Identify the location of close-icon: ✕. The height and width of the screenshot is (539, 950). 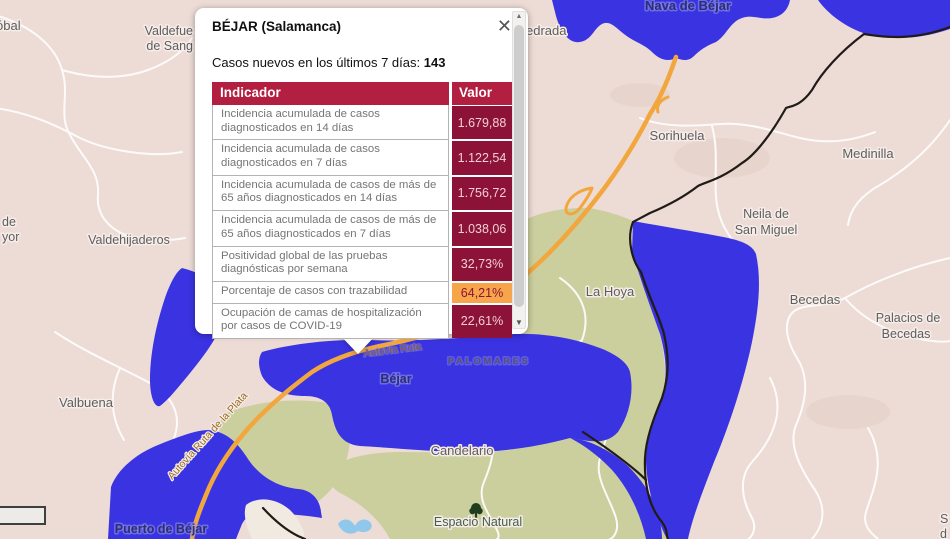
(504, 26).